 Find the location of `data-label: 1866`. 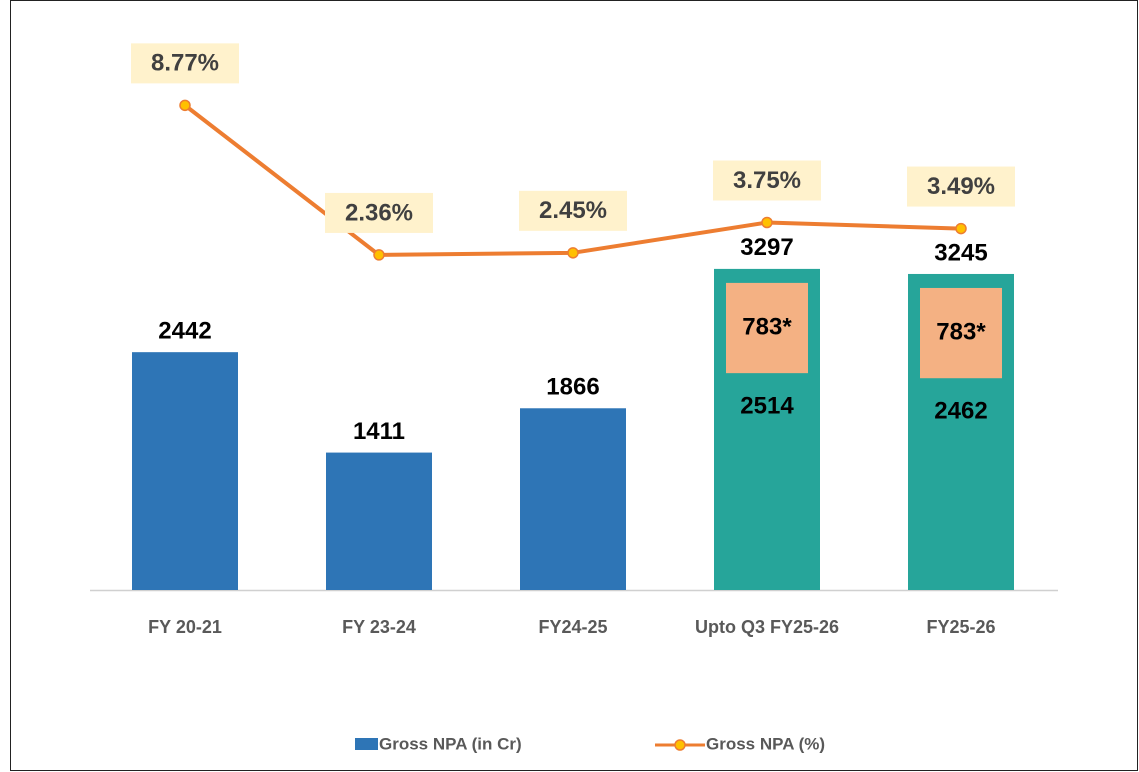

data-label: 1866 is located at coordinates (572, 387).